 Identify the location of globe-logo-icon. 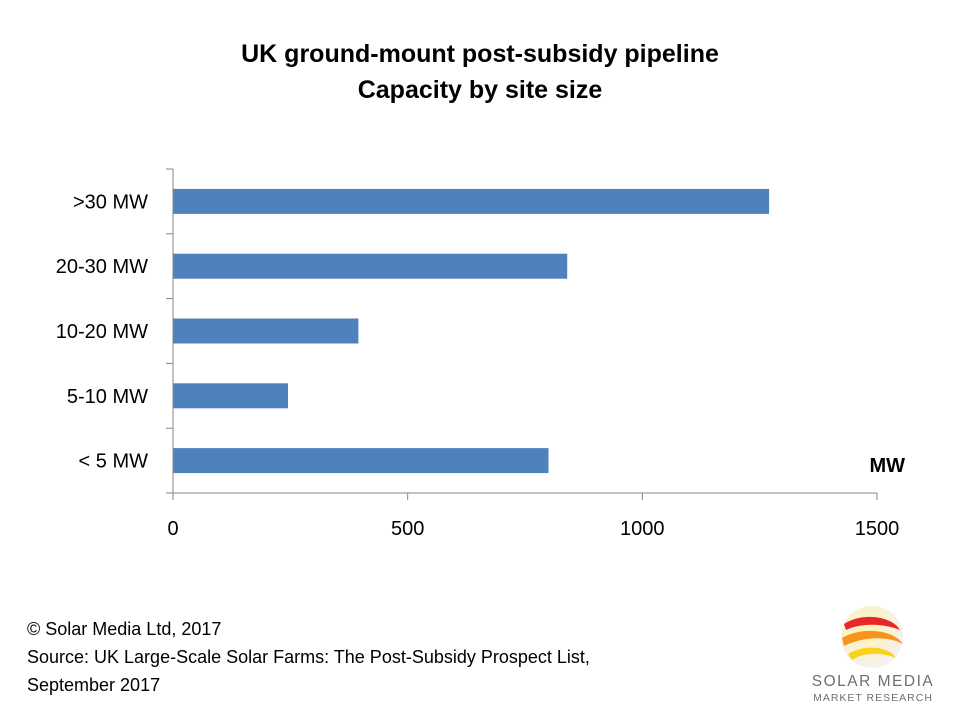
(872, 637).